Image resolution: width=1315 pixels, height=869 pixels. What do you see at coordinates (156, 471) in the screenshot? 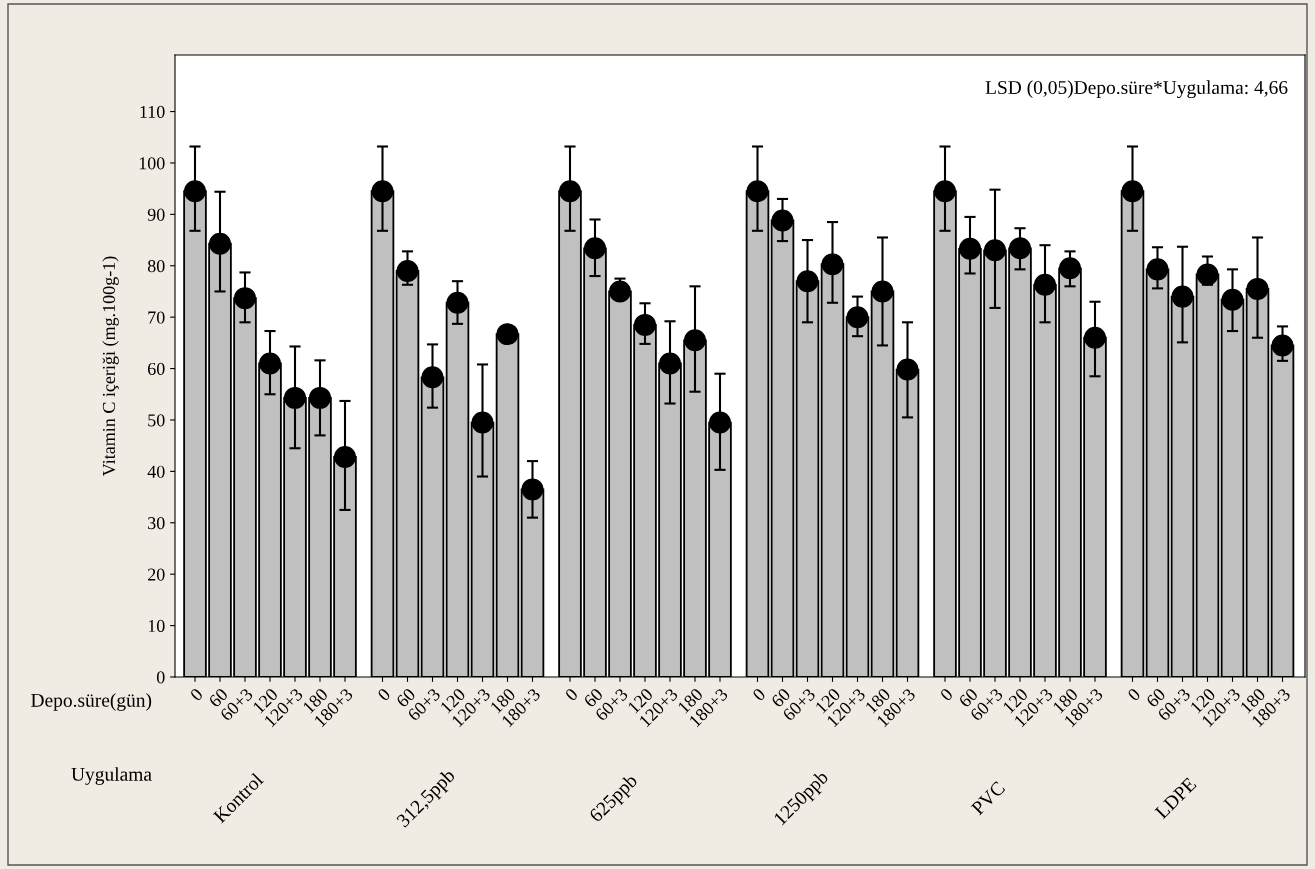
I see `y-tick-label: 40` at bounding box center [156, 471].